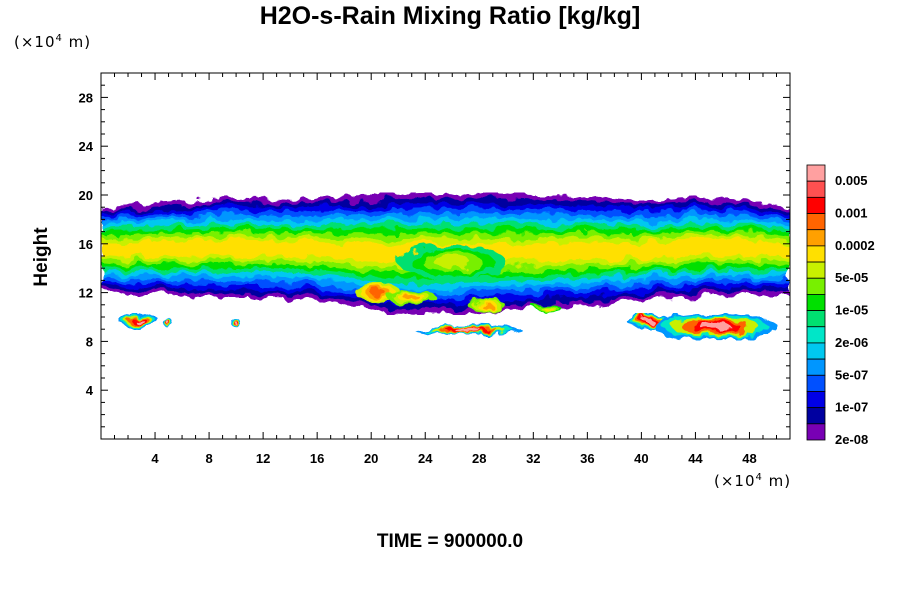 This screenshot has width=900, height=600. I want to click on x-tick-label: 36, so click(587, 458).